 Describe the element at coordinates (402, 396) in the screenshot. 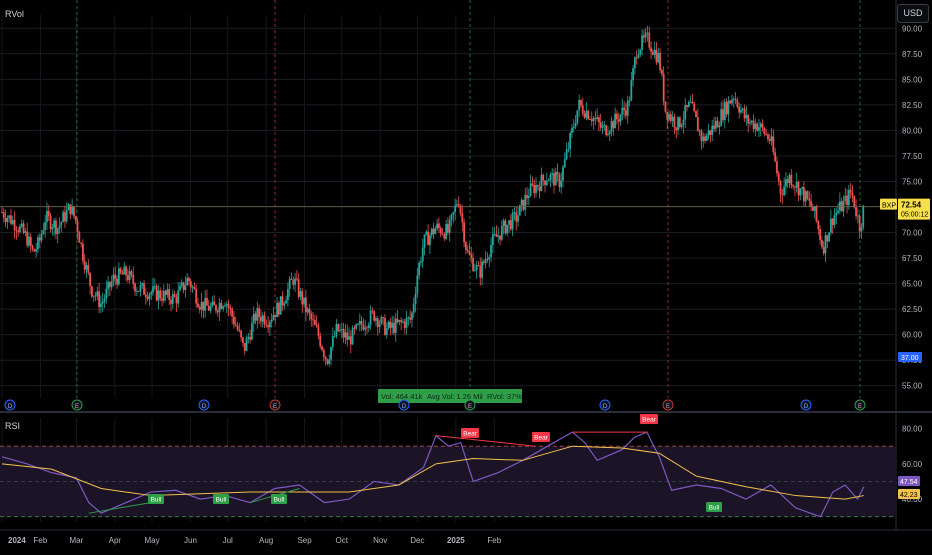

I see `volume-label-vol: Vol: 464.41k` at that location.